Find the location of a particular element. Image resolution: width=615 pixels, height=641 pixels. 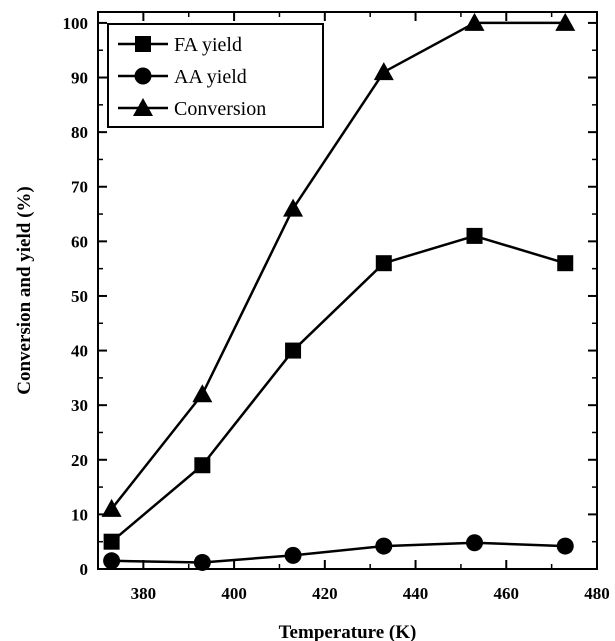

y-axis-label: Conversion and yield (%) is located at coordinates (24, 290).